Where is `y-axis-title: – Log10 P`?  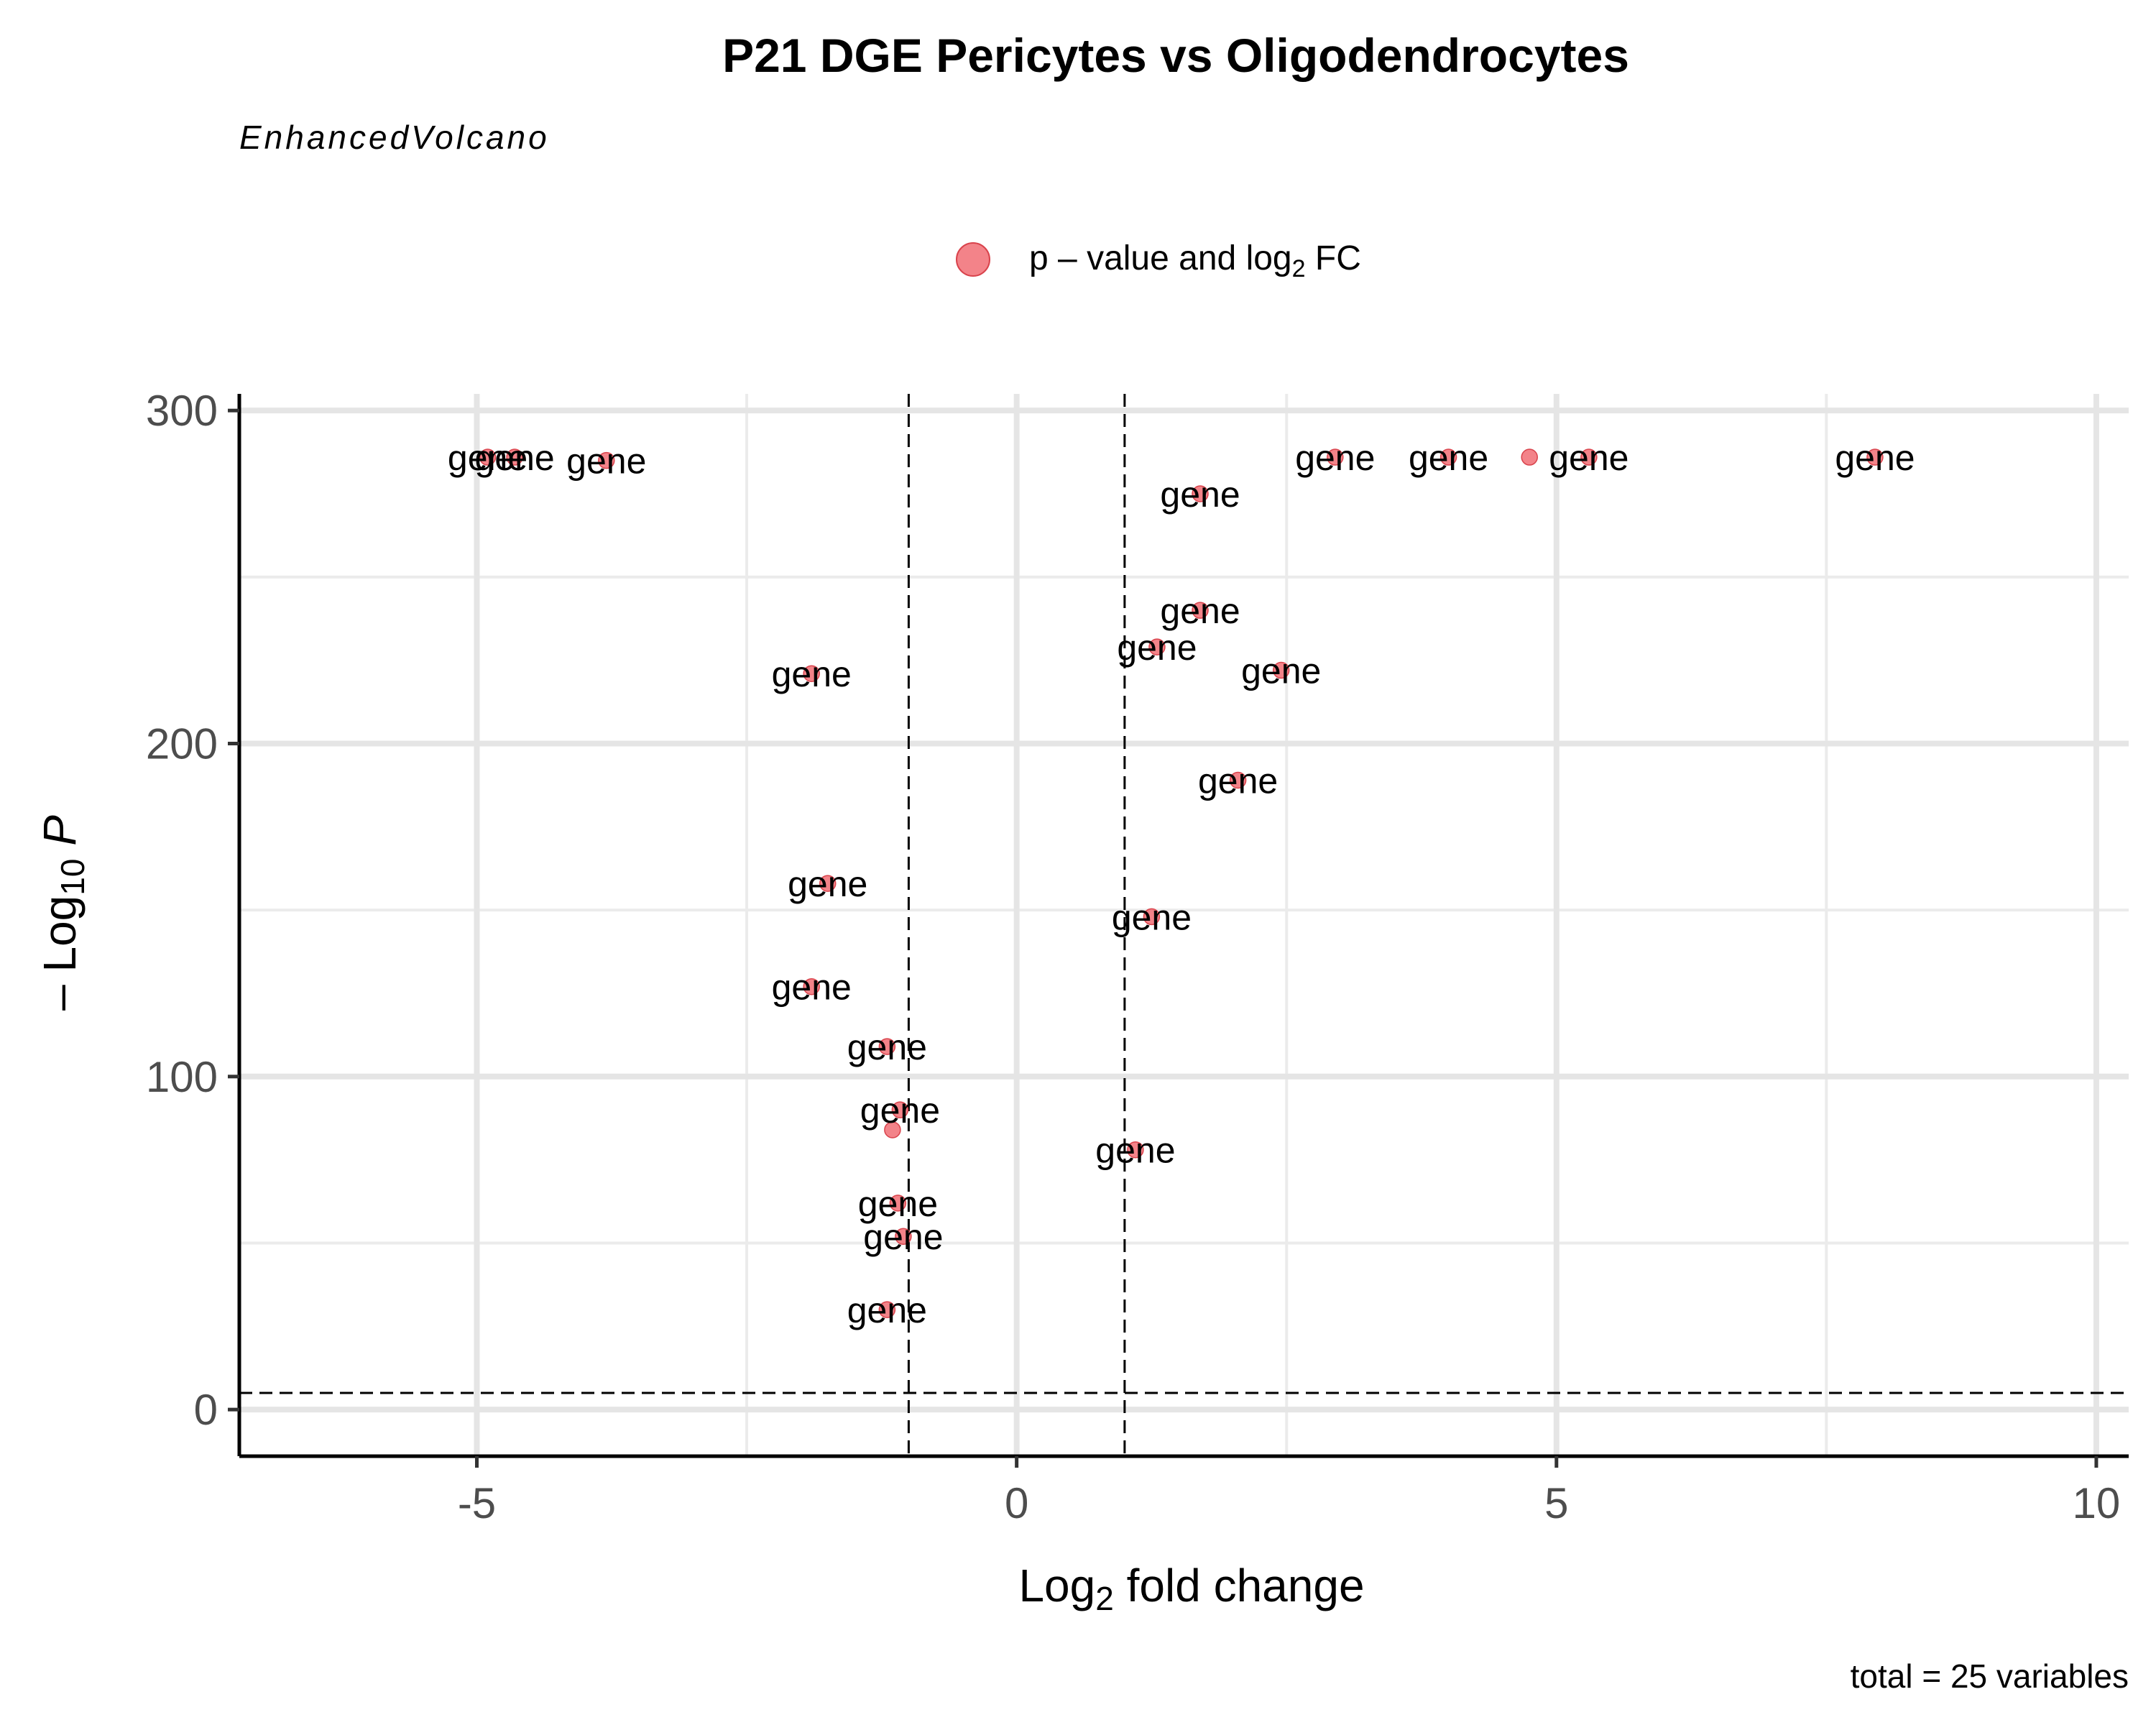 y-axis-title: – Log10 P is located at coordinates (63, 913).